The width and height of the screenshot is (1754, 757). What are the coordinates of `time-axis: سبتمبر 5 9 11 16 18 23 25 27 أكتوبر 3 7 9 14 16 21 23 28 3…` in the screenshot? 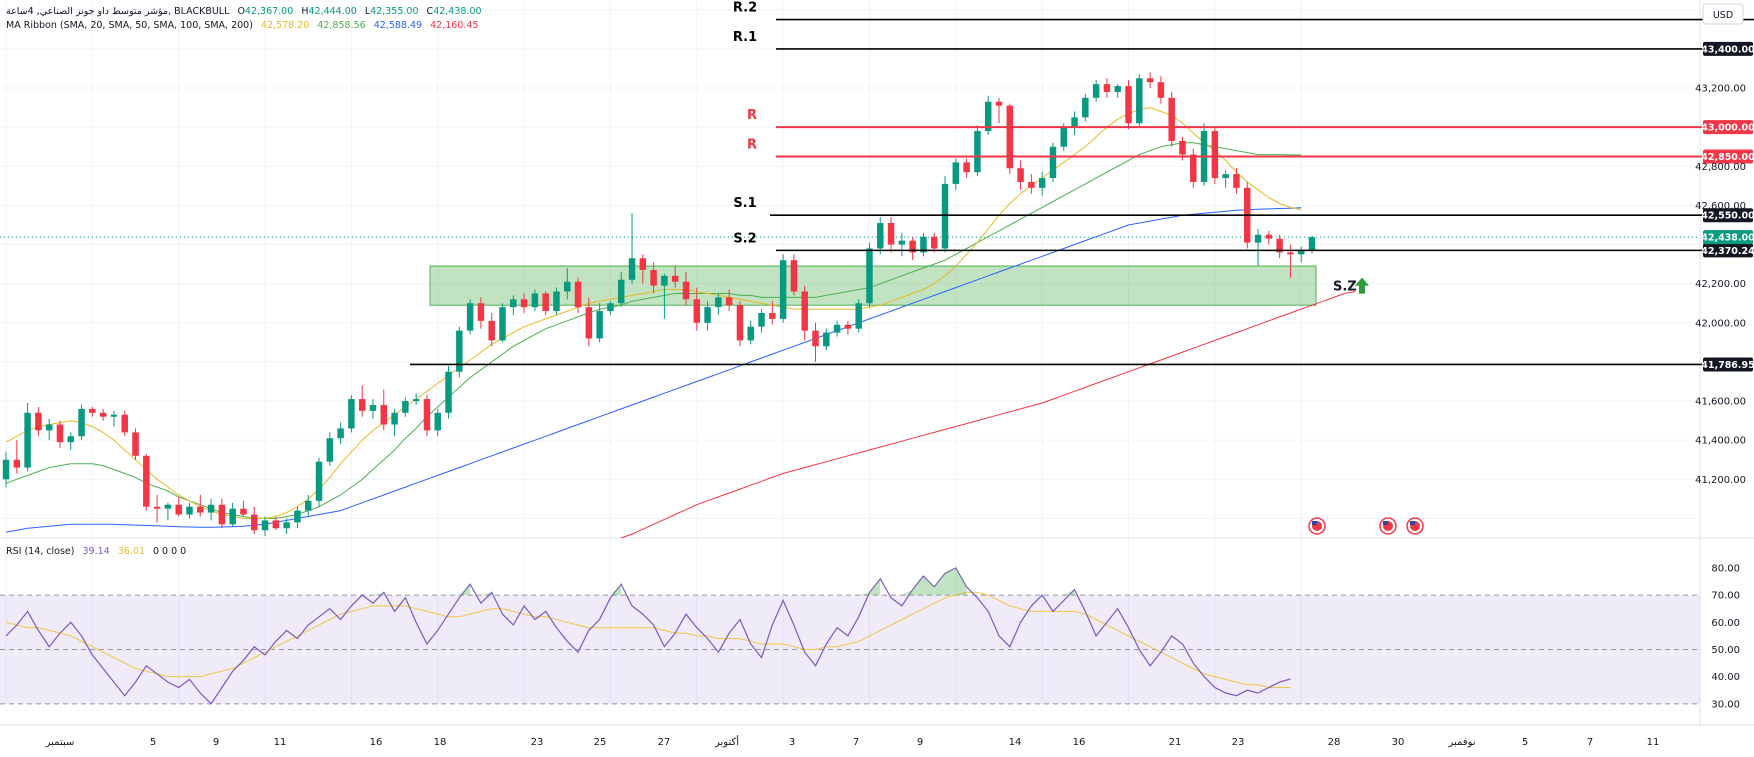 It's located at (852, 741).